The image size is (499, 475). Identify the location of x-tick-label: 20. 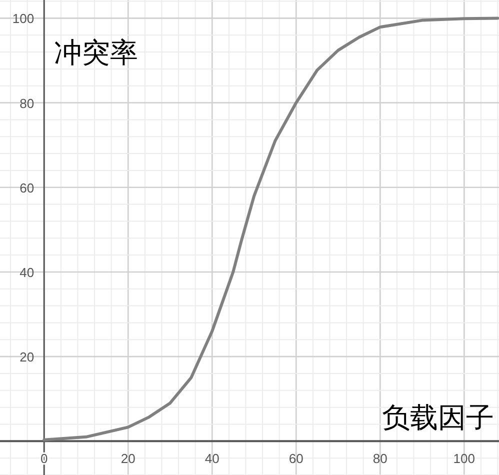
(128, 458).